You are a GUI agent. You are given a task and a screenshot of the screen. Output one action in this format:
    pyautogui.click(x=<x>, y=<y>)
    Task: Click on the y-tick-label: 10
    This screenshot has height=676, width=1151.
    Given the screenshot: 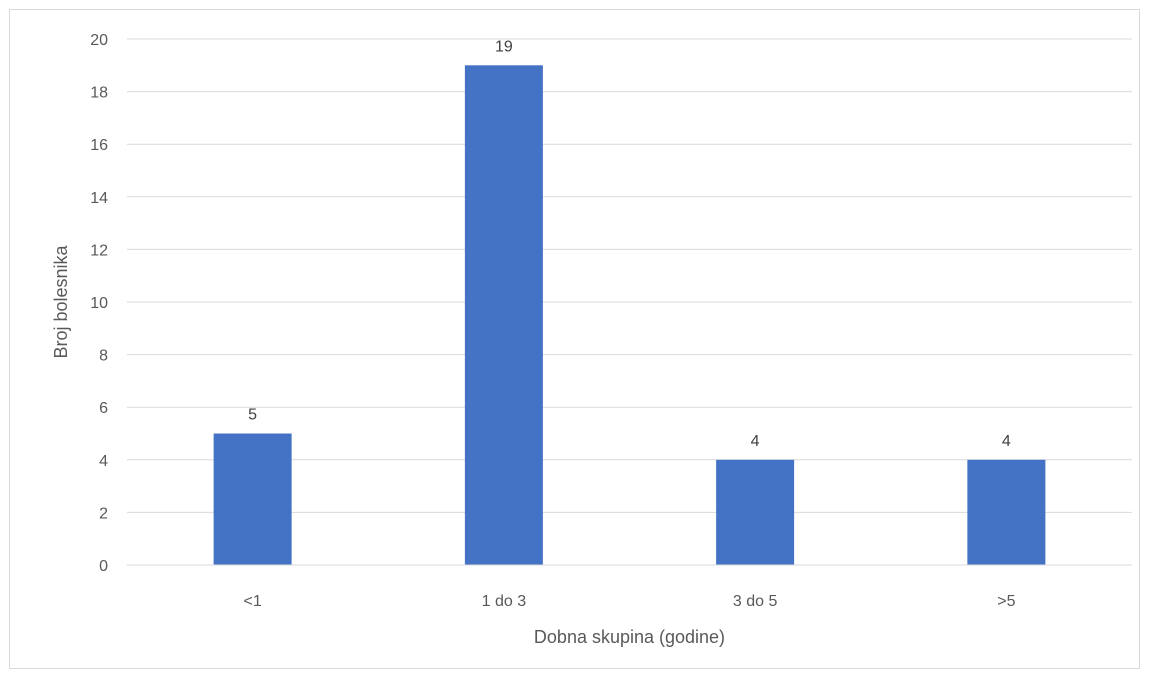 What is the action you would take?
    pyautogui.click(x=99, y=303)
    